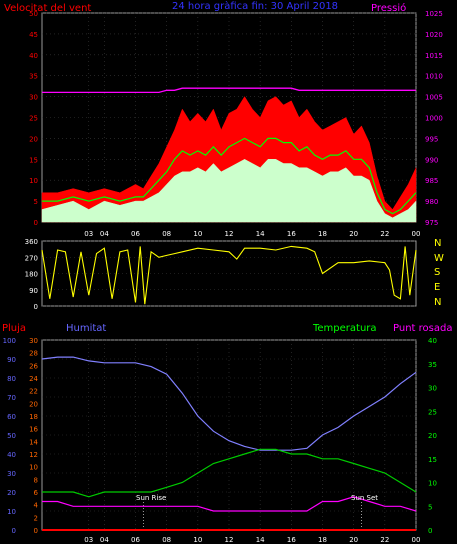 Image resolution: width=457 pixels, height=544 pixels. Describe the element at coordinates (33, 379) in the screenshot. I see `rain-y-tick: 24` at that location.